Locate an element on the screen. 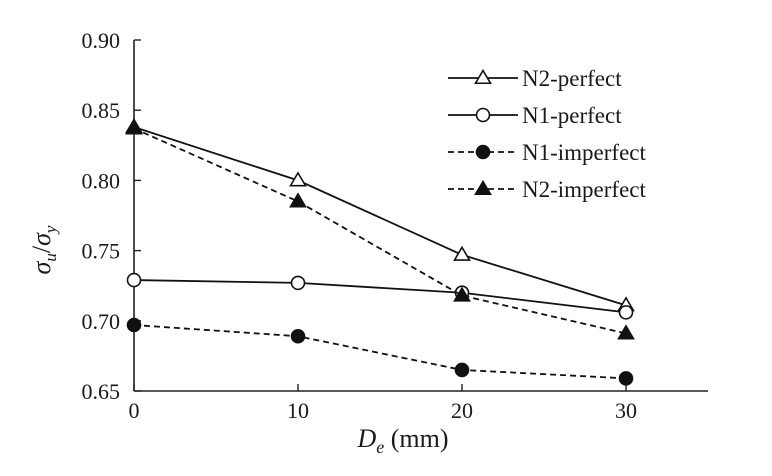 The height and width of the screenshot is (476, 772). legend-label-n2-perfect: N2-perfect is located at coordinates (572, 78).